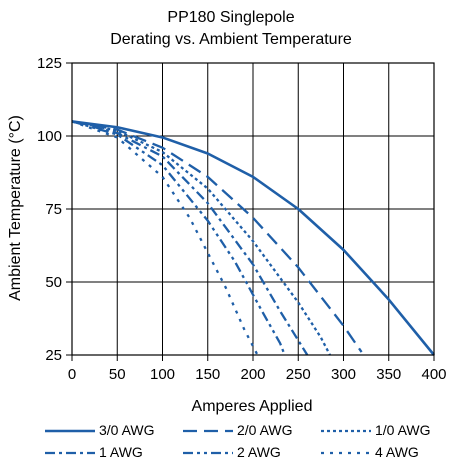 This screenshot has height=465, width=453. I want to click on y-tick-label: 50, so click(53, 282).